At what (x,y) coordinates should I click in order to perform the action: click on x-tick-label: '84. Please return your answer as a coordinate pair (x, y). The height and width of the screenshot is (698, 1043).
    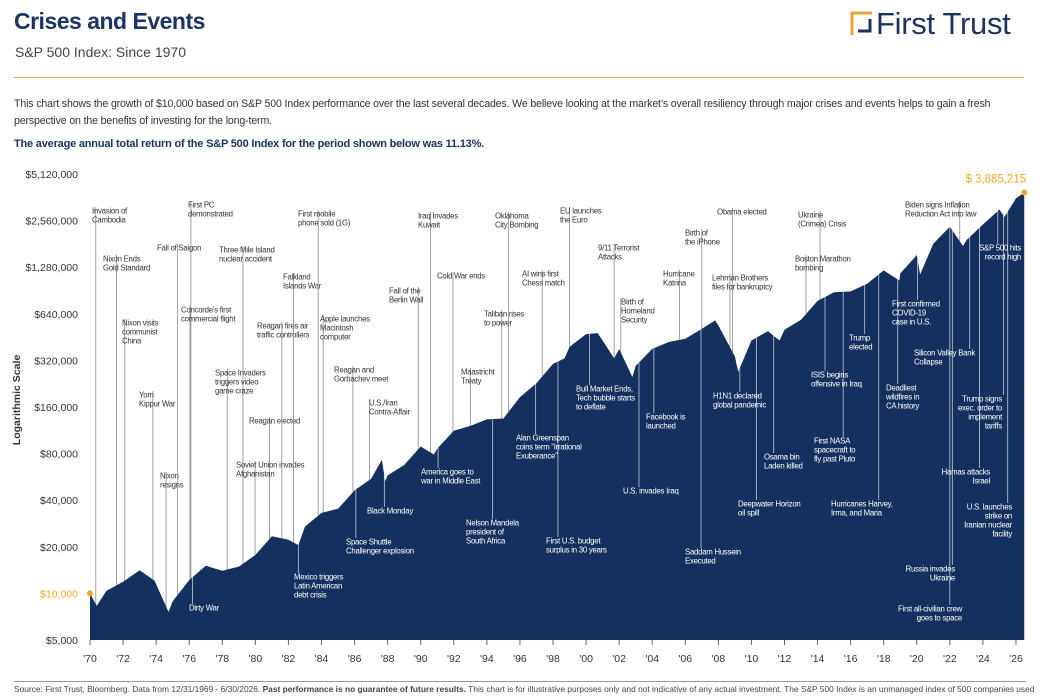
    Looking at the image, I should click on (322, 659).